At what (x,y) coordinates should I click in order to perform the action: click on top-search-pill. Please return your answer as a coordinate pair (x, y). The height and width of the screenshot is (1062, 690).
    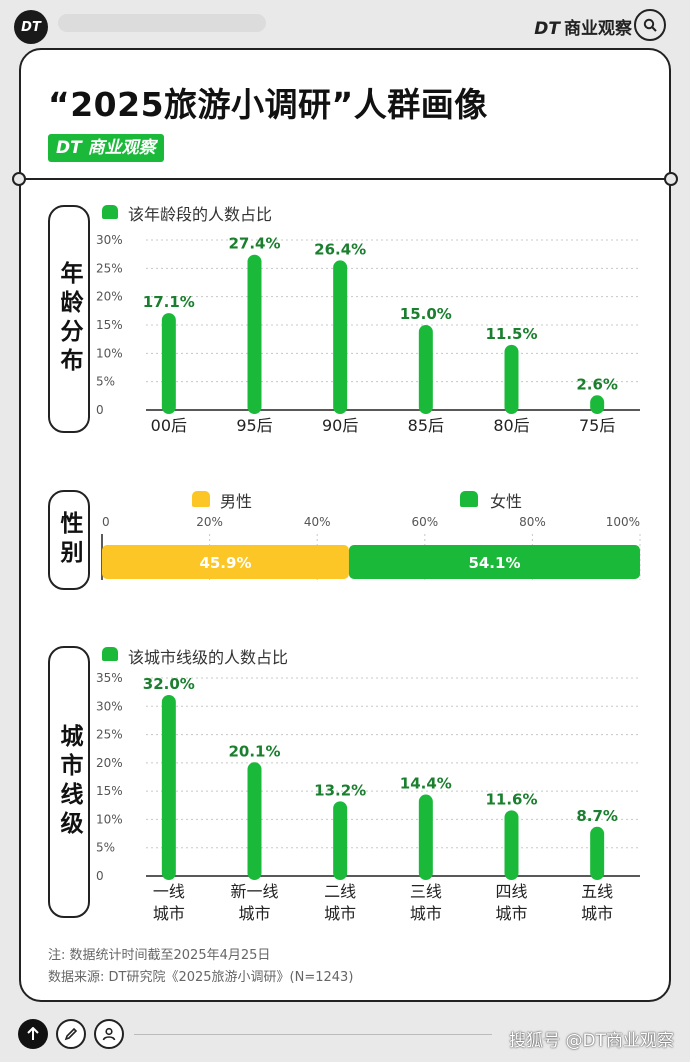
    Looking at the image, I should click on (162, 23).